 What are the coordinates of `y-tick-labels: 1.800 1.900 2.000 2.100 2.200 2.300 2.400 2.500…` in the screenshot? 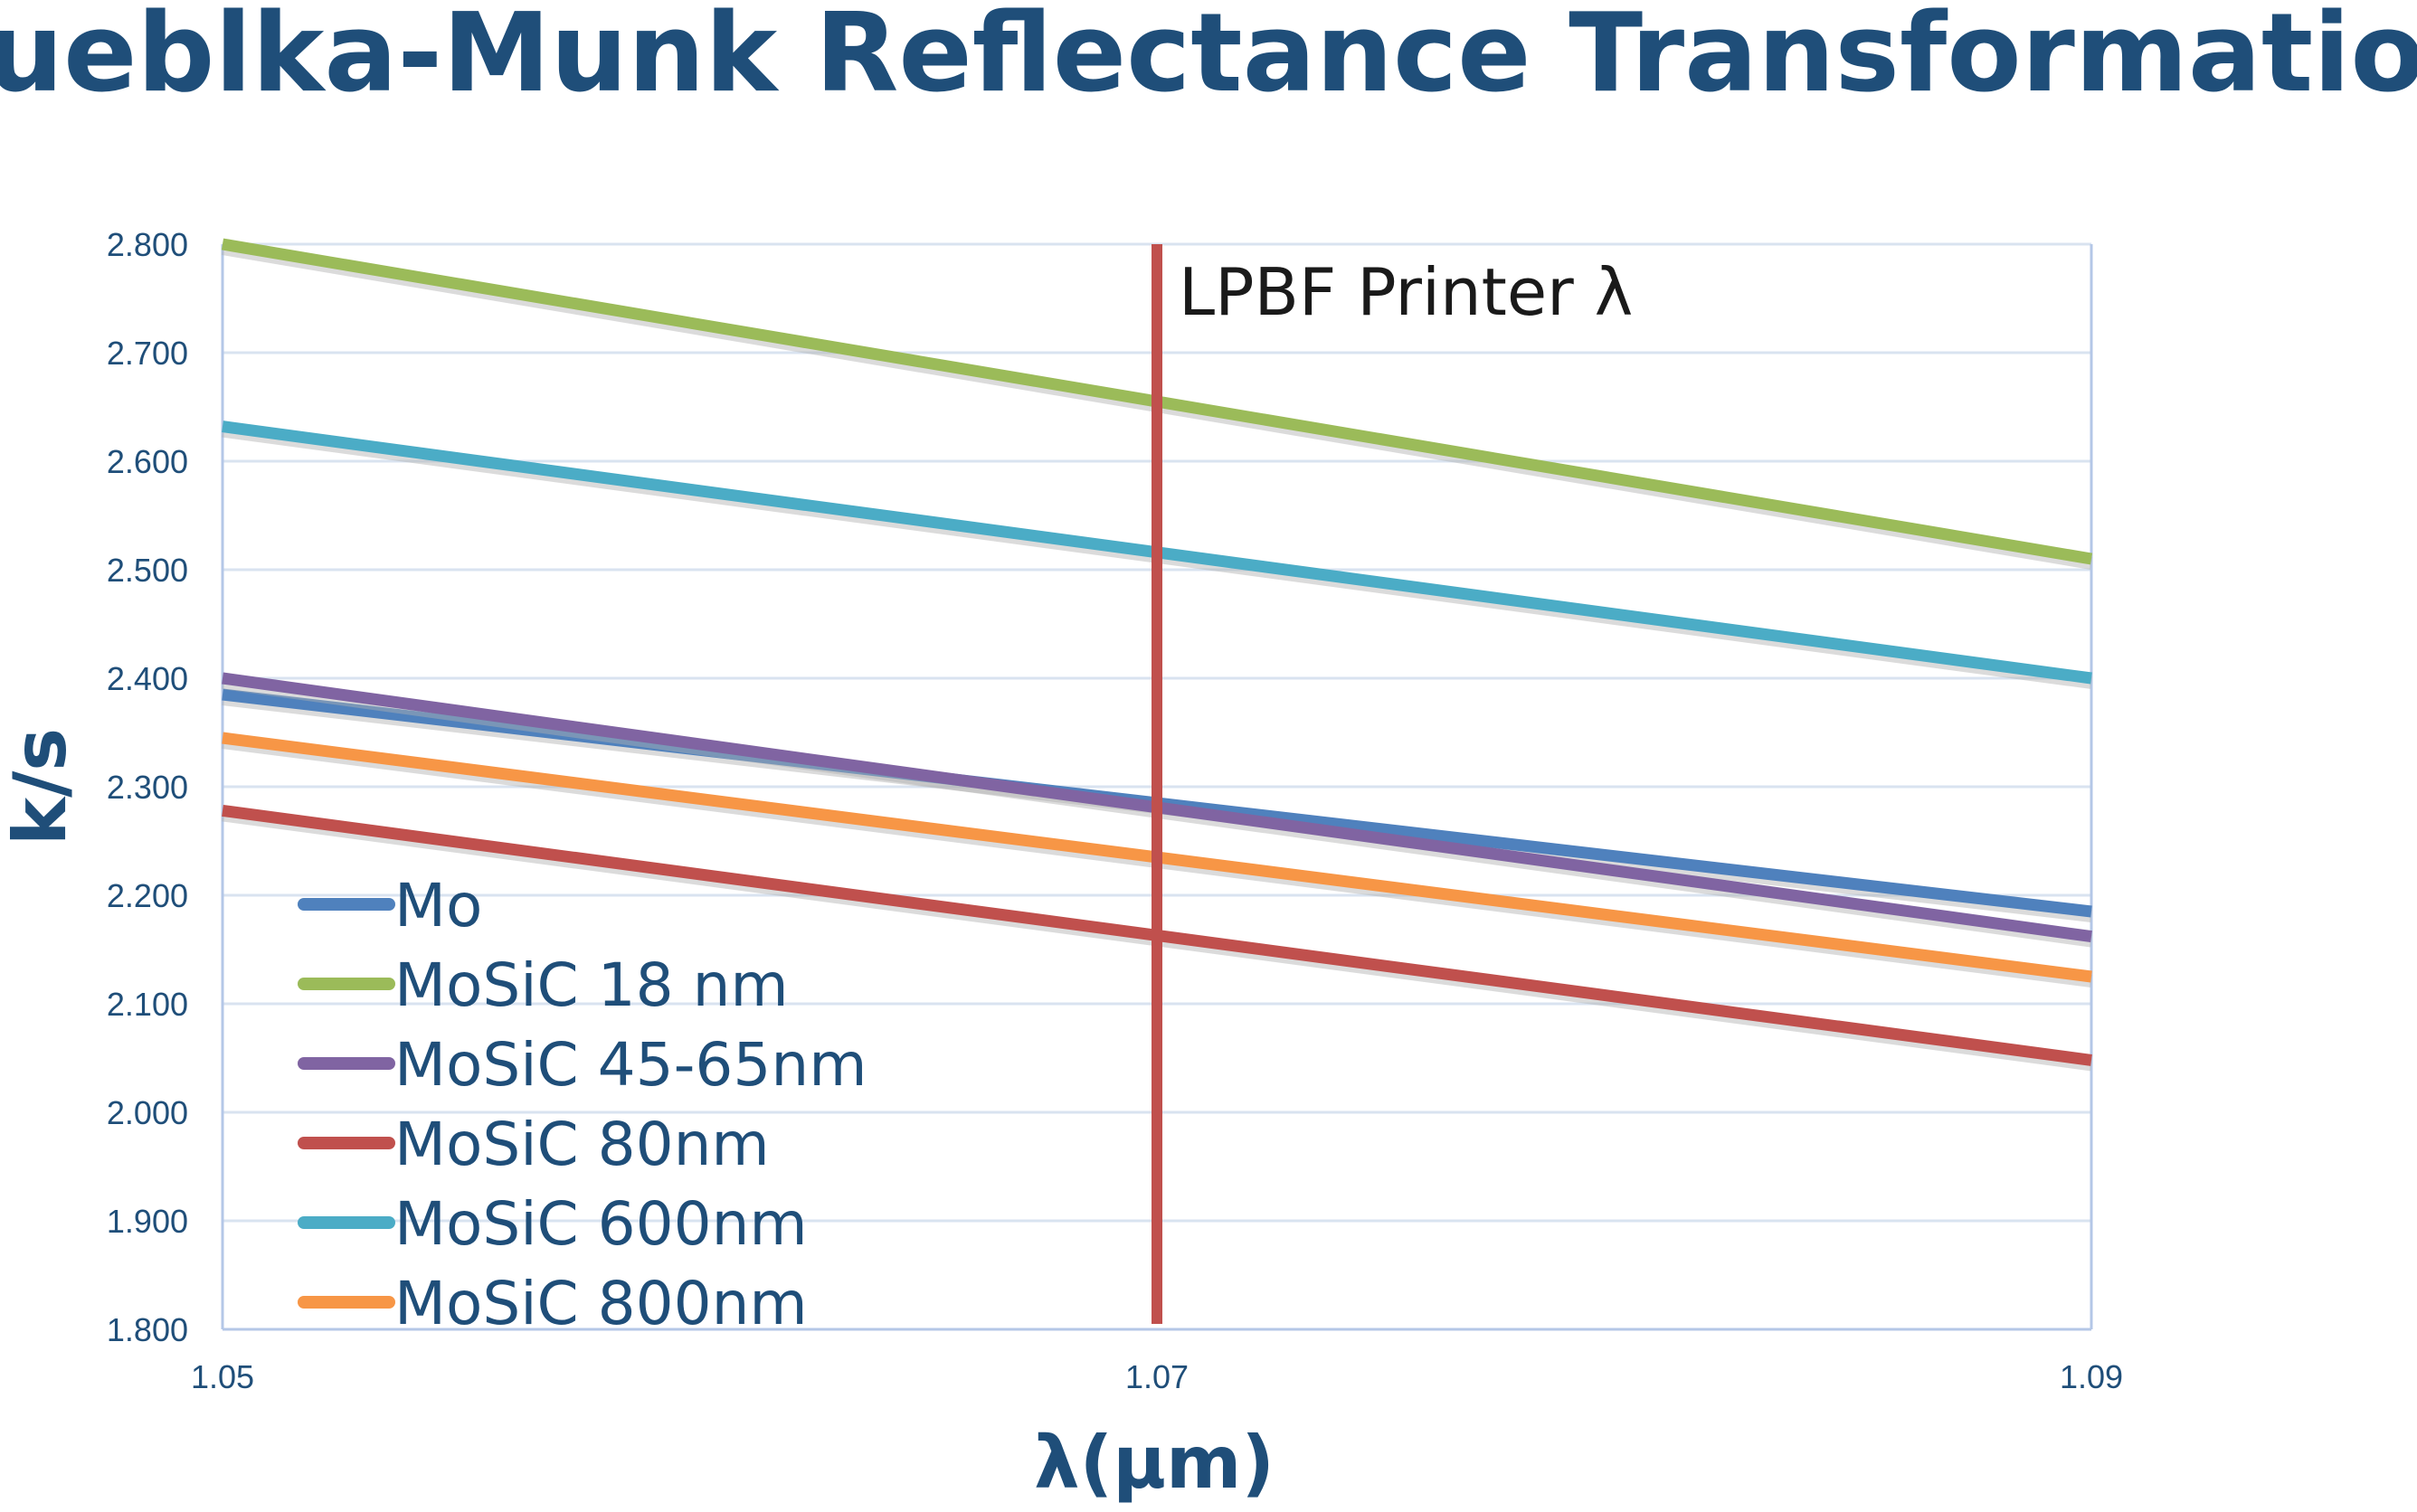 It's located at (147, 787).